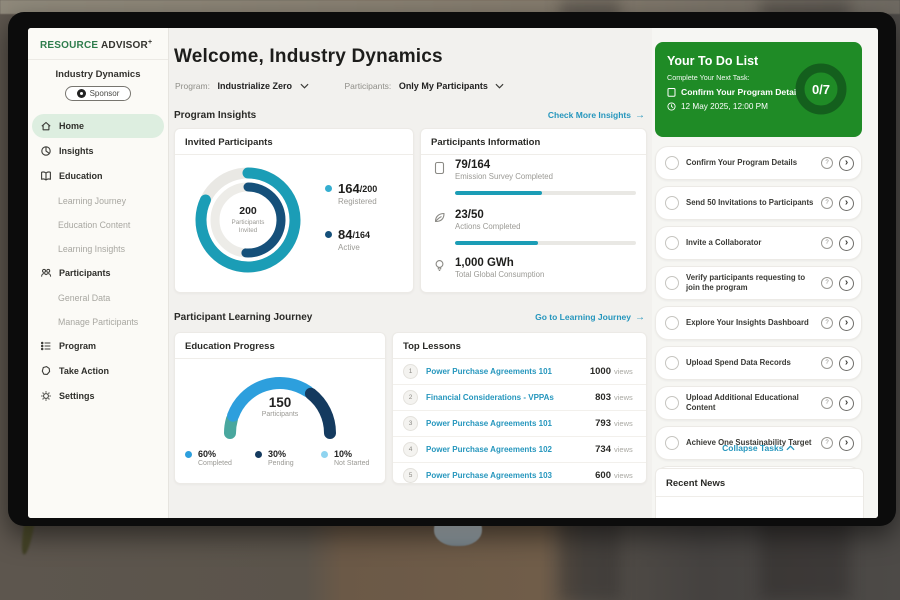 Image resolution: width=900 pixels, height=600 pixels. Describe the element at coordinates (294, 142) in the screenshot. I see `card-title: Invited Participants` at that location.